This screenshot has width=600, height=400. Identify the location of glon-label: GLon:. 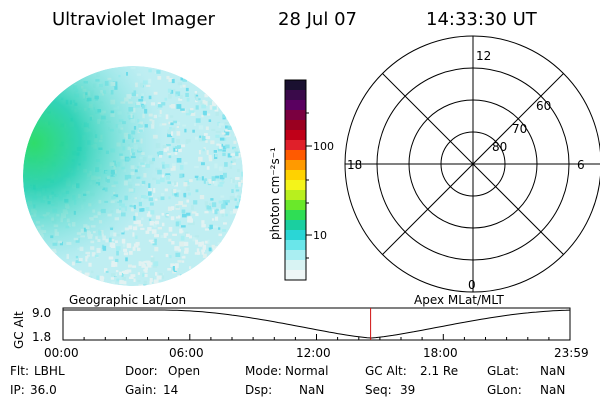
(504, 390).